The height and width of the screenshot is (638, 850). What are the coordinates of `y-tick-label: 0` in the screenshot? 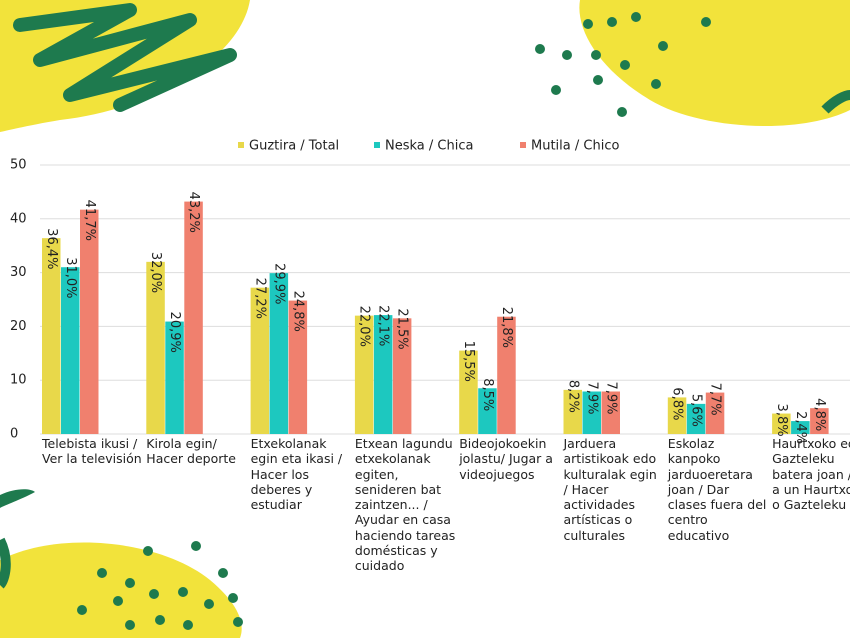 It's located at (14, 434).